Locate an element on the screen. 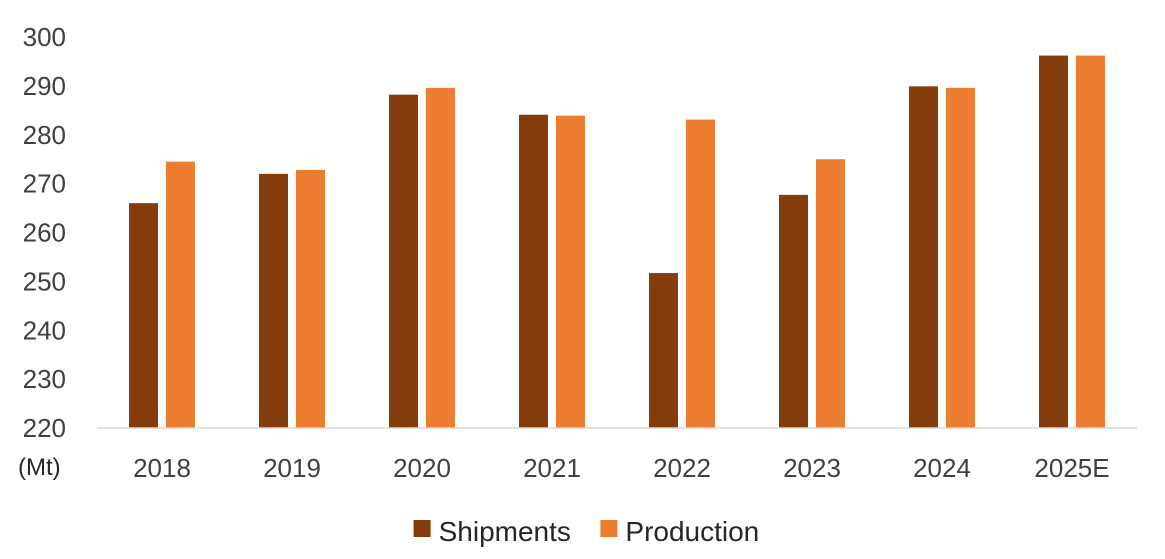 The width and height of the screenshot is (1165, 559). legend-swatch-production is located at coordinates (609, 528).